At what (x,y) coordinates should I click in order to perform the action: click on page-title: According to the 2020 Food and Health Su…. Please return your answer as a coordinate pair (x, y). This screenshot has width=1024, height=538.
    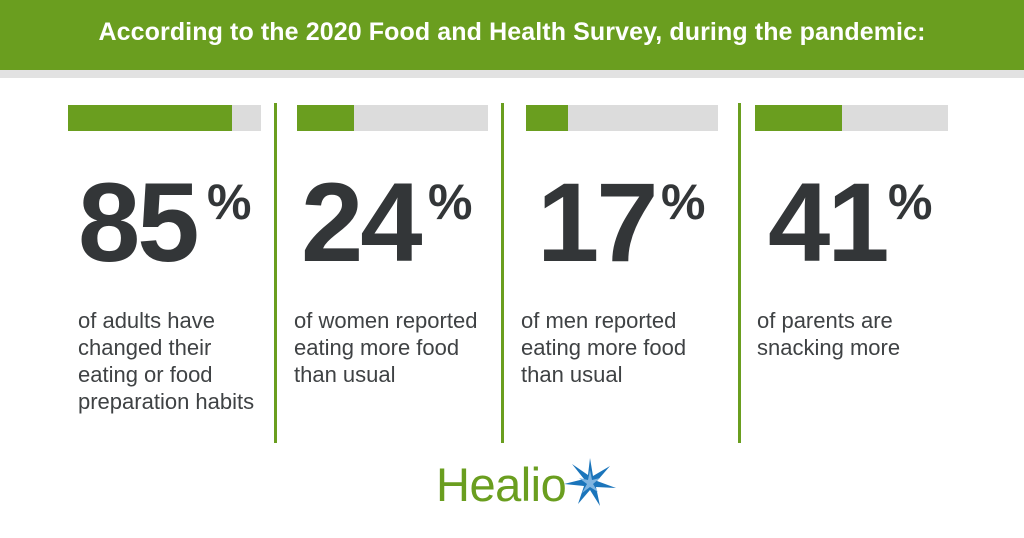
    Looking at the image, I should click on (512, 31).